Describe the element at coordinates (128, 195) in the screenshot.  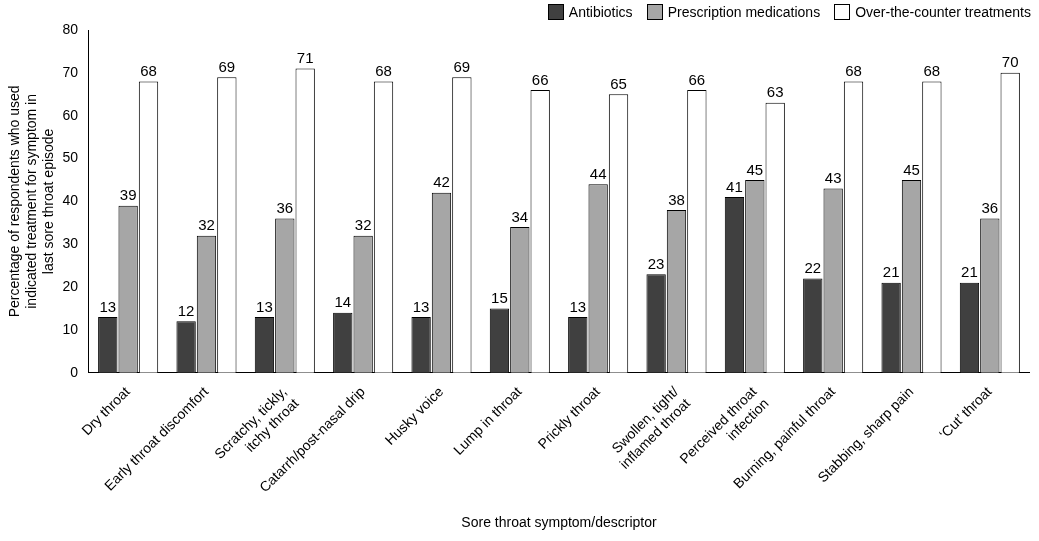
I see `data-label: 39` at that location.